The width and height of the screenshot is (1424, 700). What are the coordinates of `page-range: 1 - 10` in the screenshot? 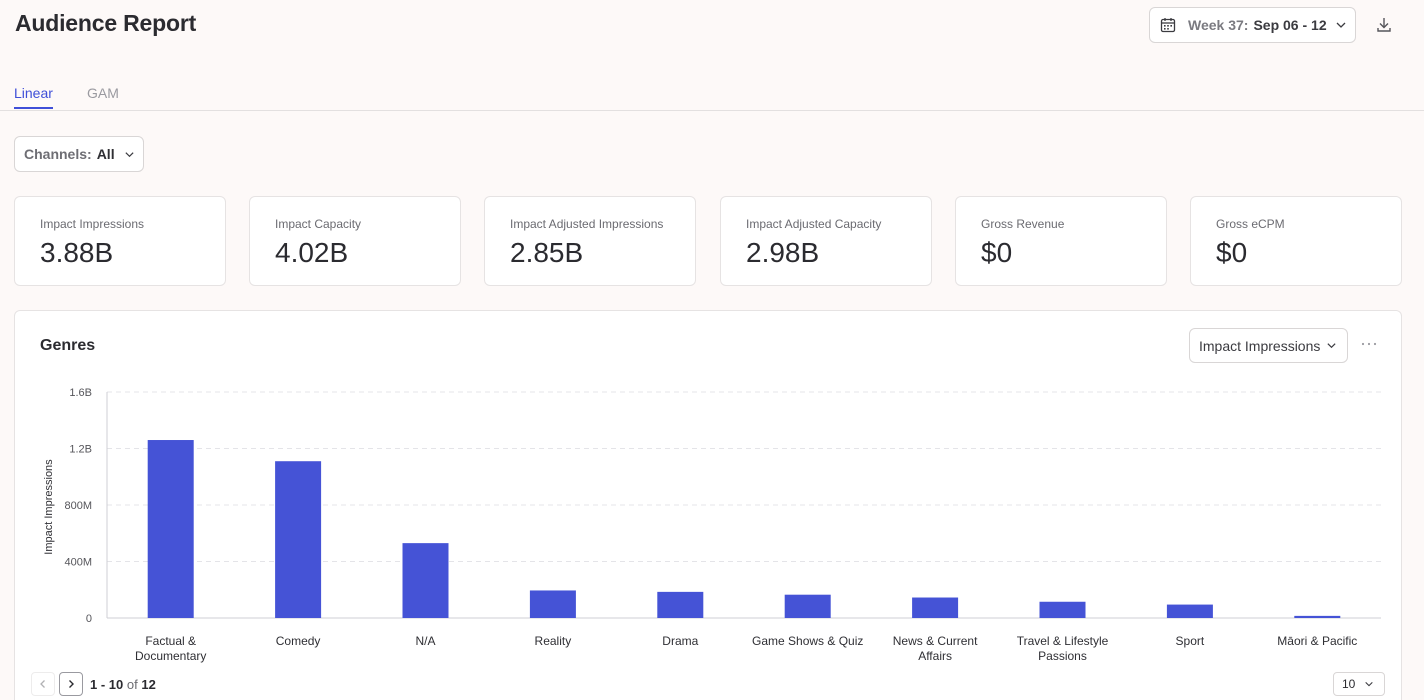 It's located at (107, 684).